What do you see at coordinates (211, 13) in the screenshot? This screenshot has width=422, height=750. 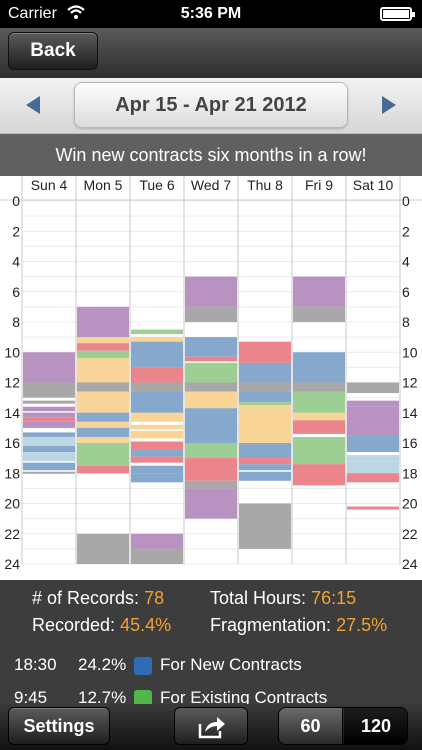 I see `clock: 5:36 PM` at bounding box center [211, 13].